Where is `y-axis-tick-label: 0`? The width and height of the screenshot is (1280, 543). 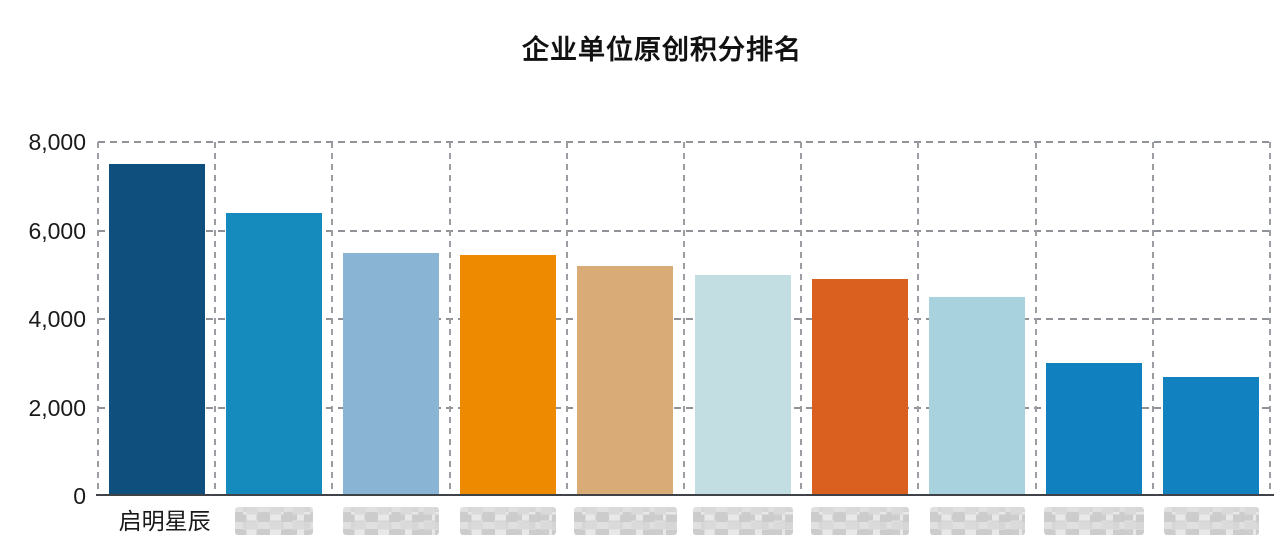
y-axis-tick-label: 0 is located at coordinates (79, 496).